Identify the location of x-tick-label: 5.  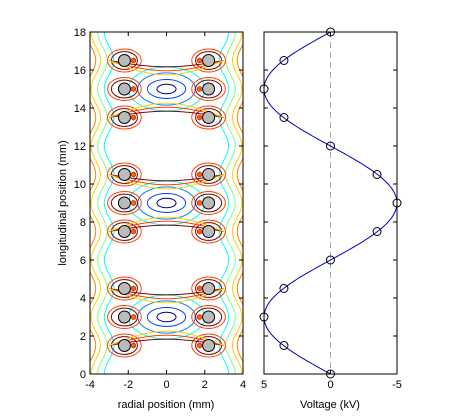
(264, 385).